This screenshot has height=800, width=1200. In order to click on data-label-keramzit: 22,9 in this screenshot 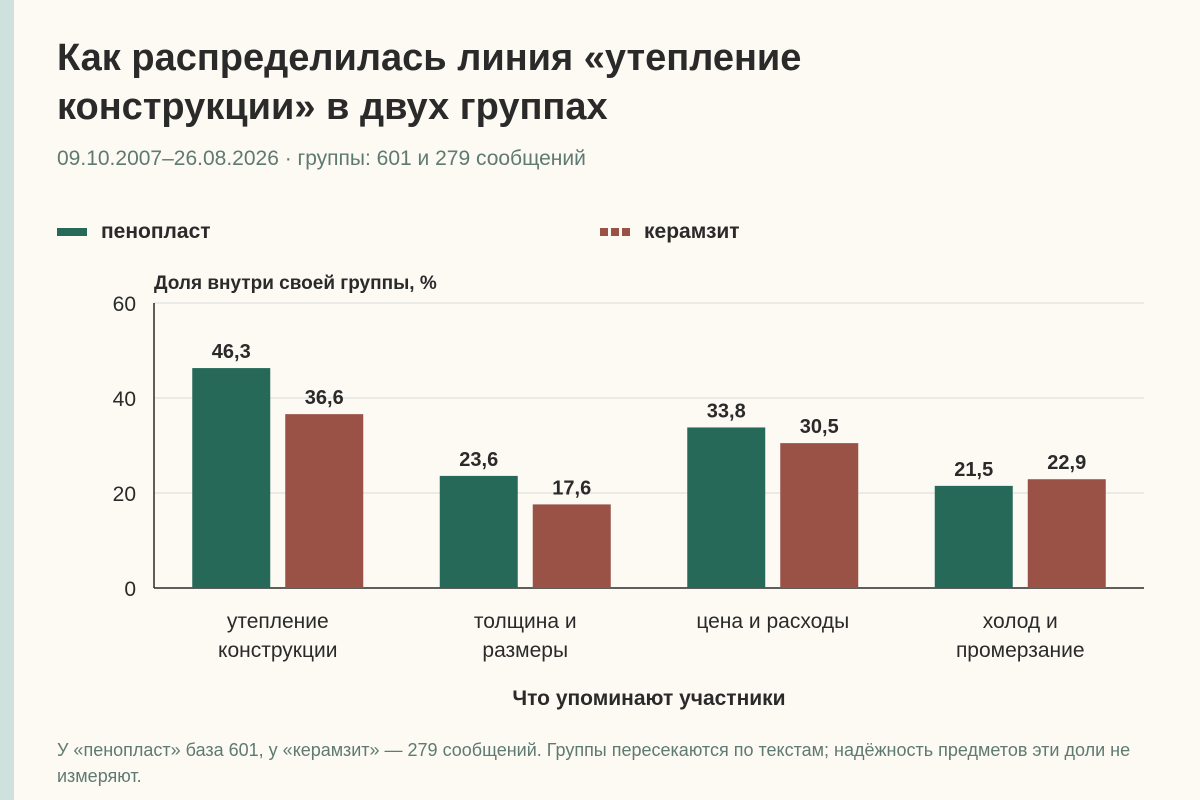, I will do `click(1066, 463)`.